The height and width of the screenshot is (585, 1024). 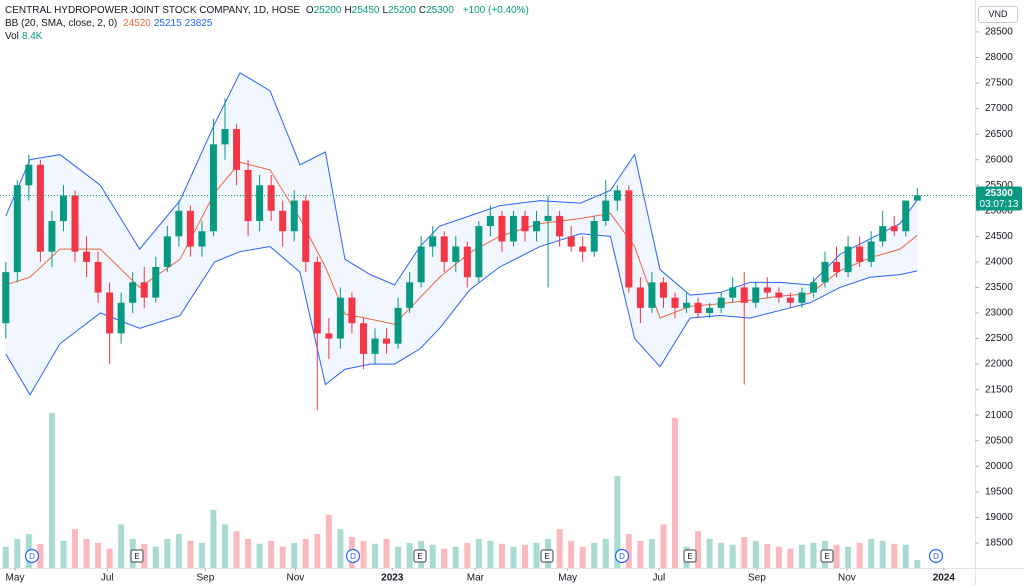 I want to click on vol-value: 8.4K, so click(x=32, y=36).